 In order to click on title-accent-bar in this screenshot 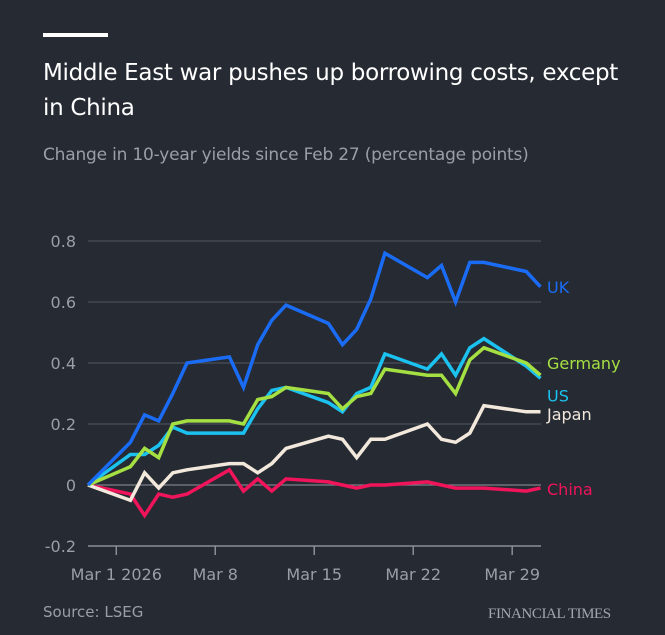, I will do `click(75, 35)`.